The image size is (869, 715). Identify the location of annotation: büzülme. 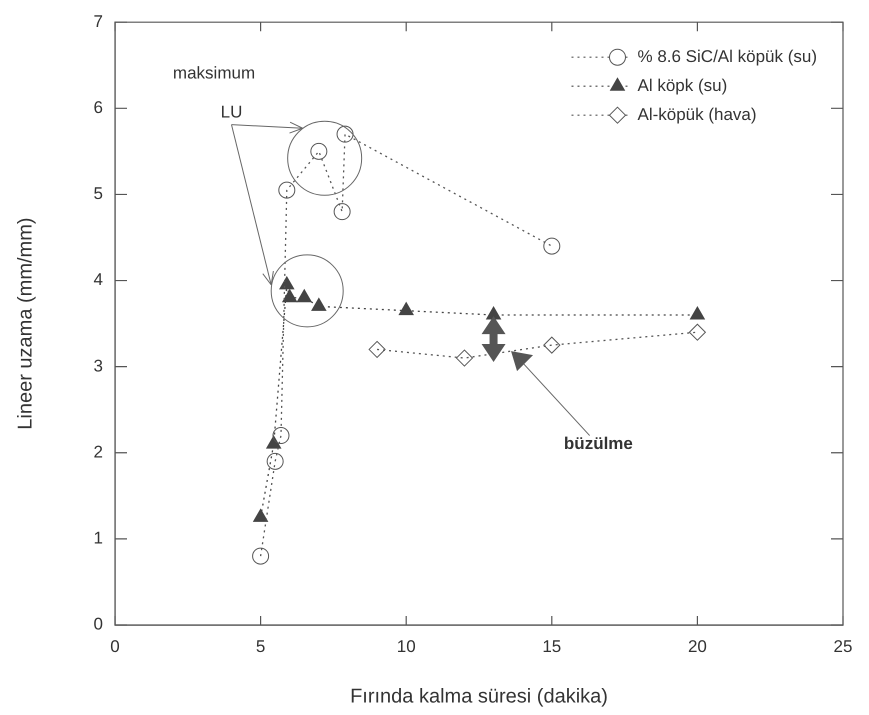
(598, 443).